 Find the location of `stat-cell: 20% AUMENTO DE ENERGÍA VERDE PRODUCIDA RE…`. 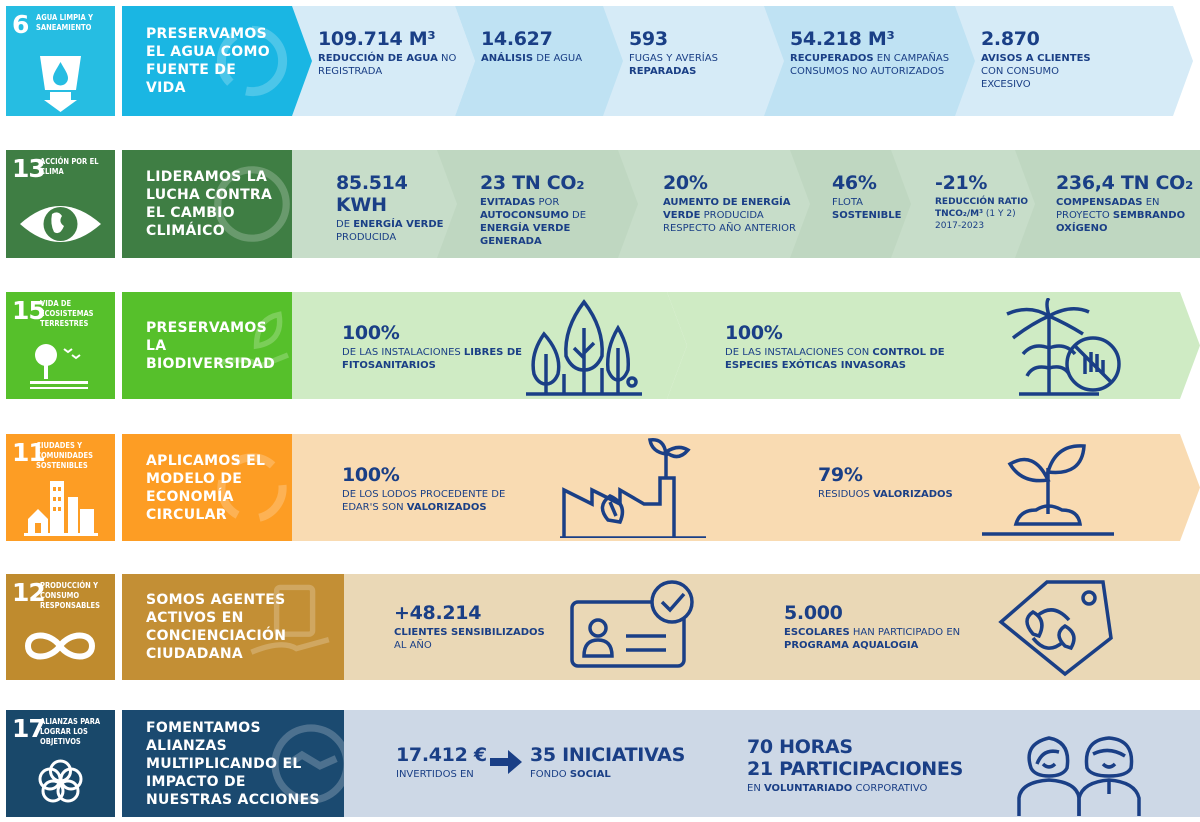

stat-cell: 20% AUMENTO DE ENERGÍA VERDE PRODUCIDA RE… is located at coordinates (714, 204).